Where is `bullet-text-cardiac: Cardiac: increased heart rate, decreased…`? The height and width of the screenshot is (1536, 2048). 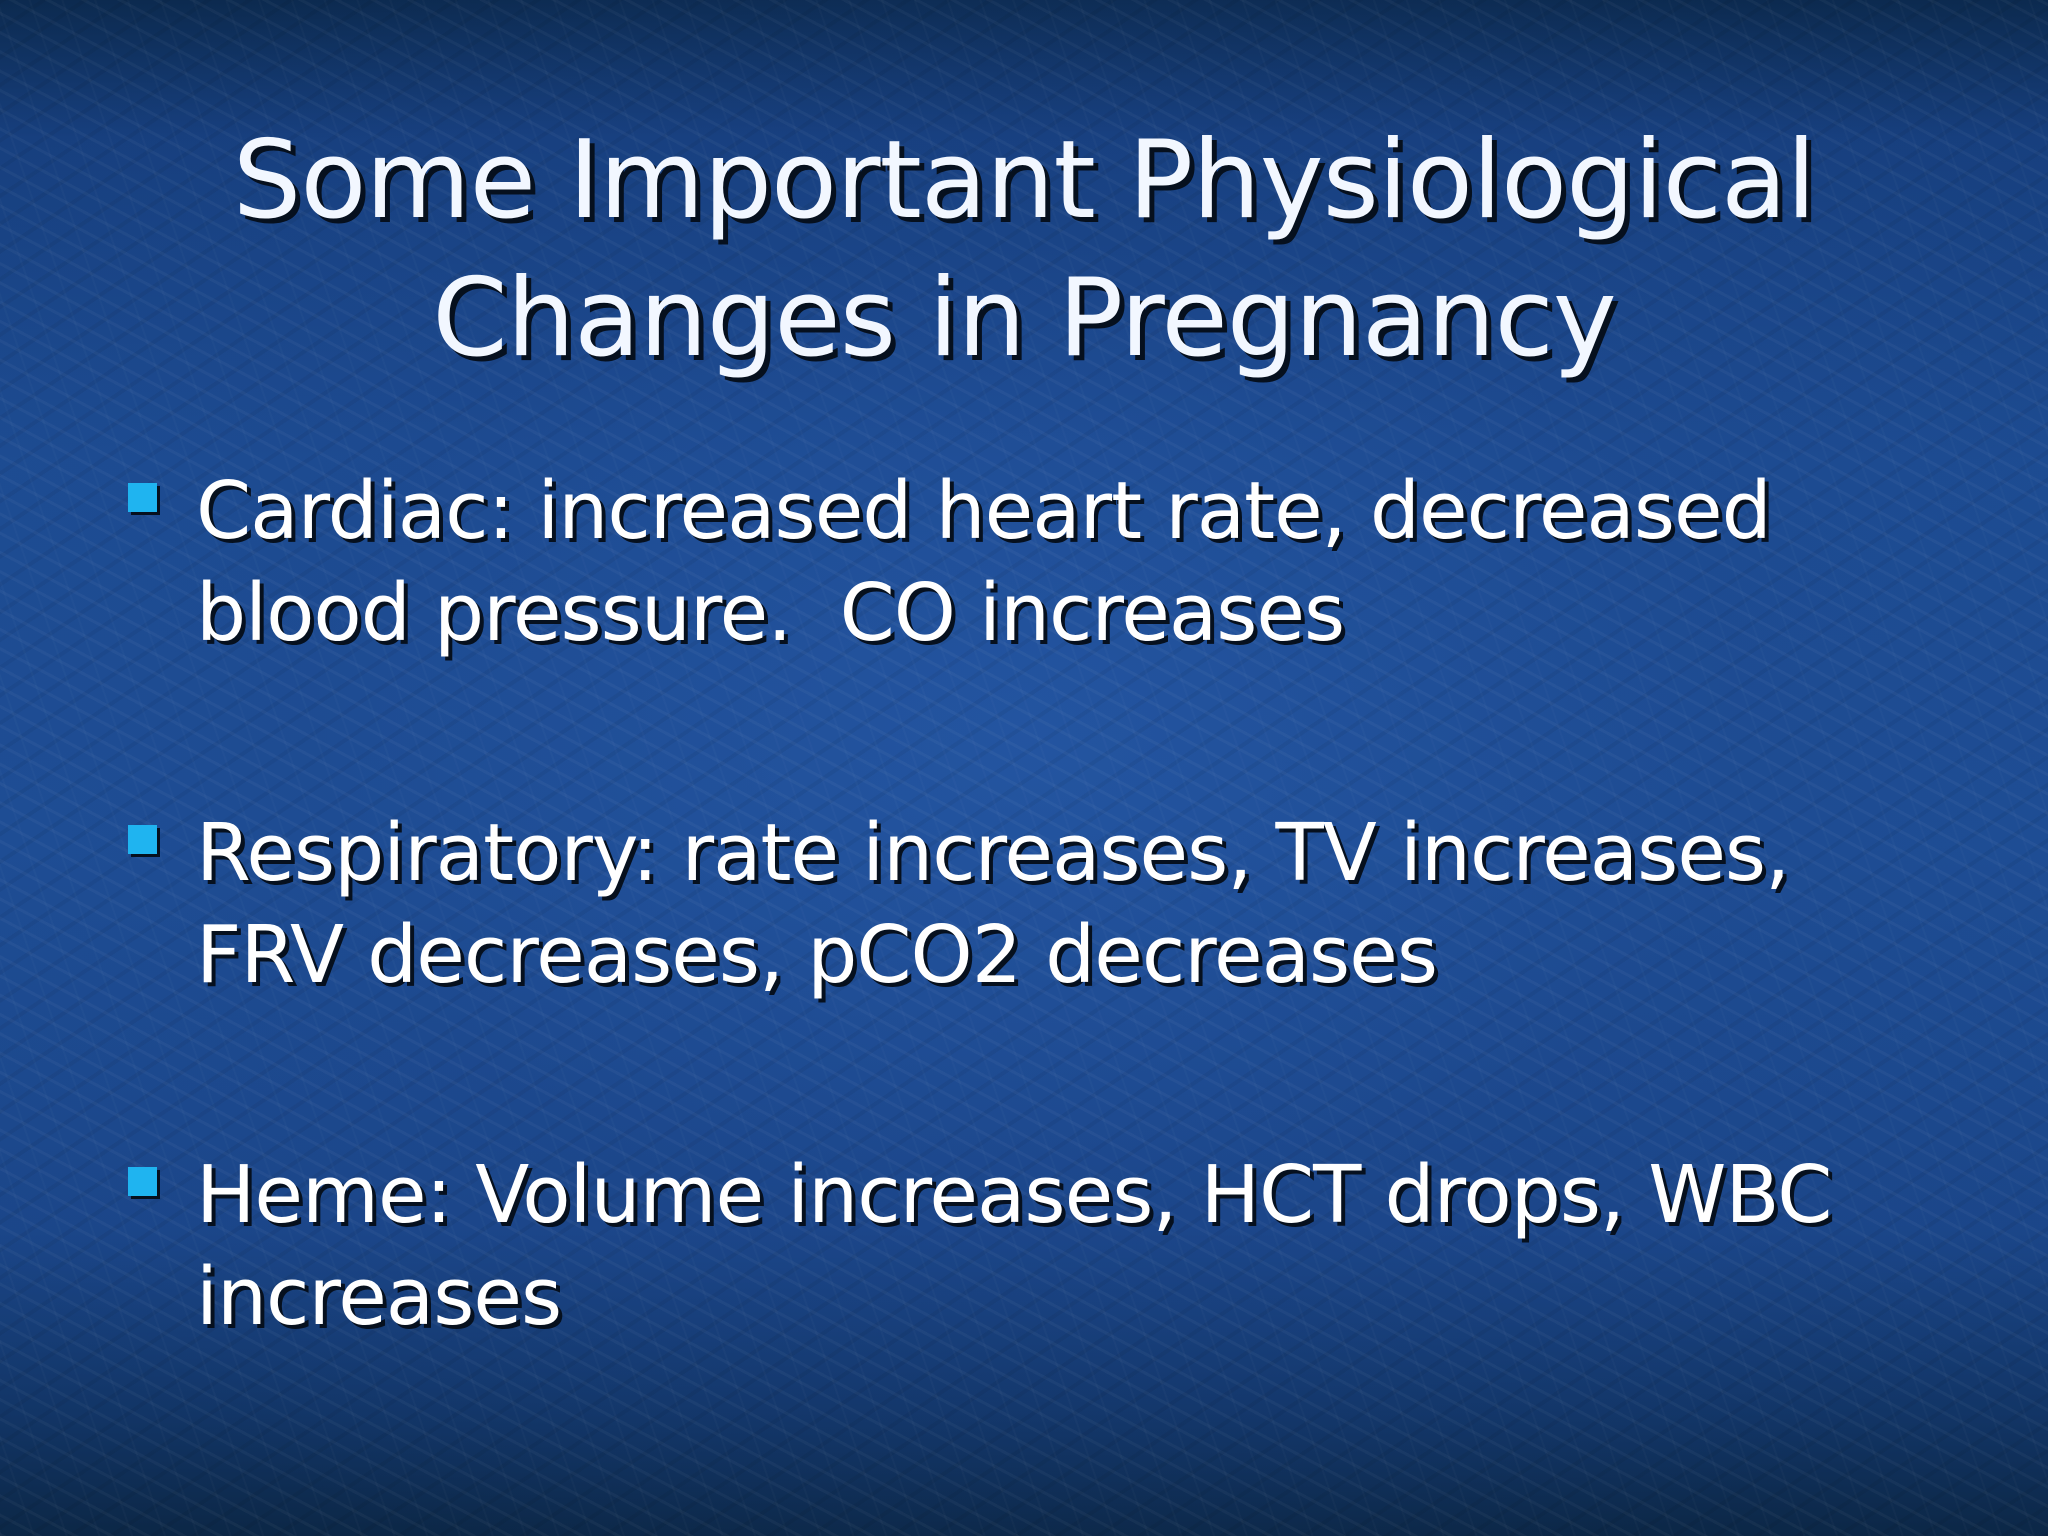 bullet-text-cardiac: Cardiac: increased heart rate, decreased… is located at coordinates (995, 562).